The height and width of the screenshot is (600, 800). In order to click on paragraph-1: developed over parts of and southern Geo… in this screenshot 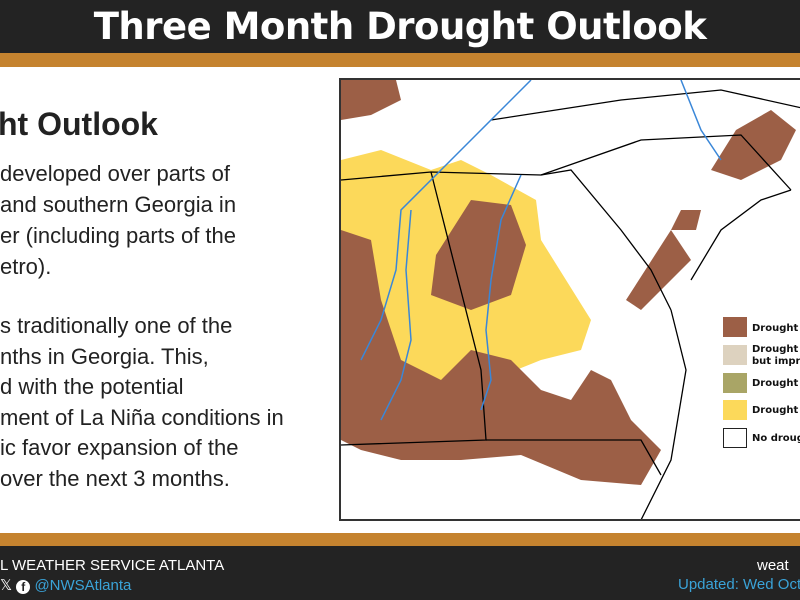, I will do `click(118, 220)`.